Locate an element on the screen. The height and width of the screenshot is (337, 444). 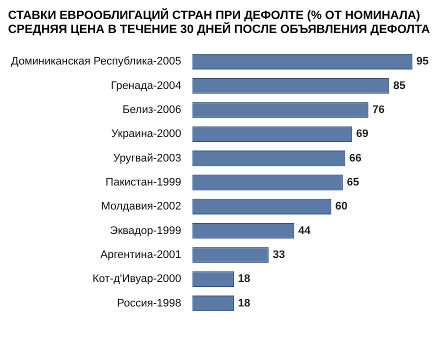
data-label: 33 is located at coordinates (278, 255).